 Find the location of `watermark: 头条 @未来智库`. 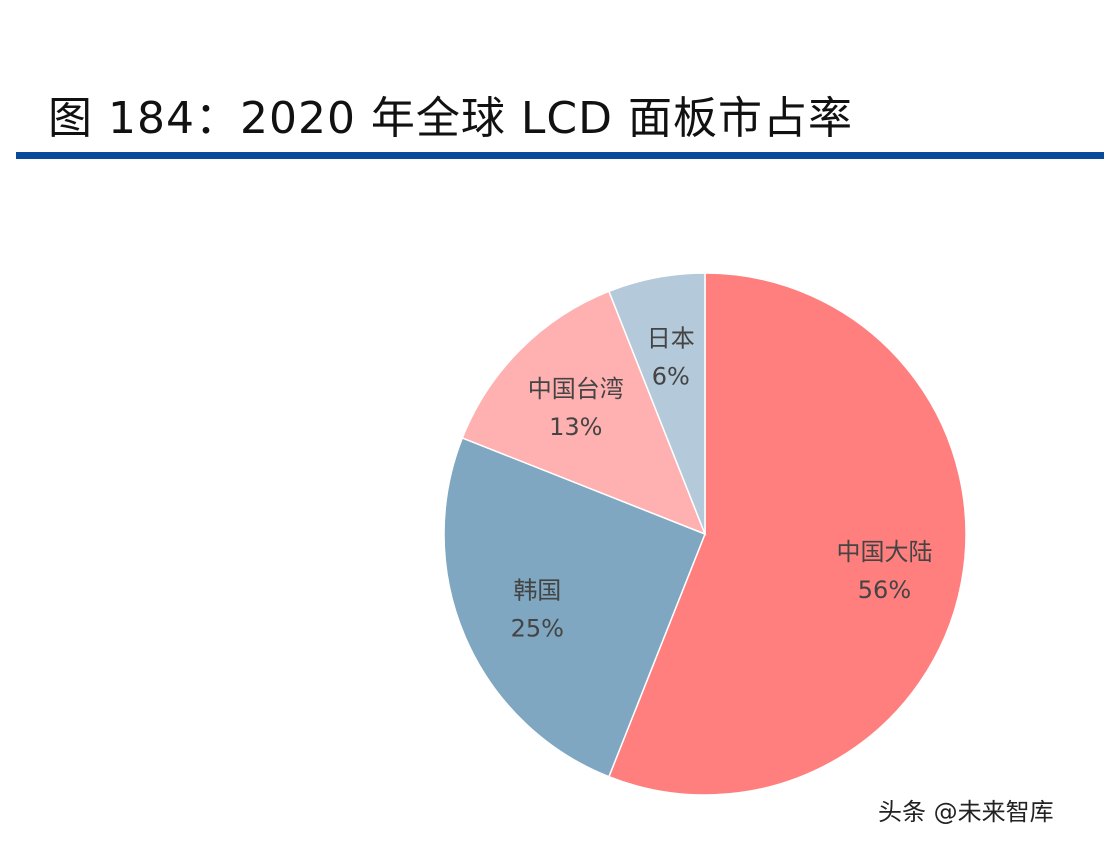

watermark: 头条 @未来智库 is located at coordinates (966, 812).